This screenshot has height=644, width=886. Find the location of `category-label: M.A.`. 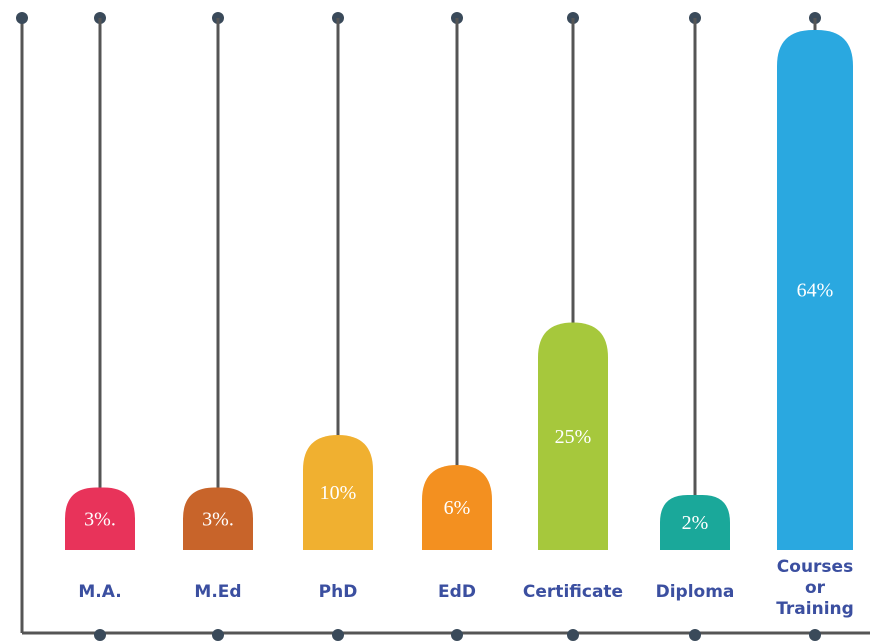

category-label: M.A. is located at coordinates (100, 592).